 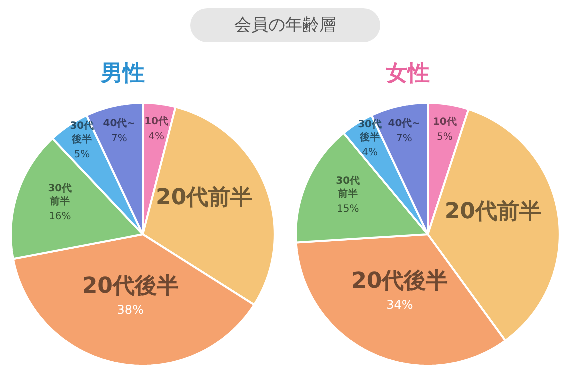 I want to click on chart-title: 女性, so click(x=407, y=74).